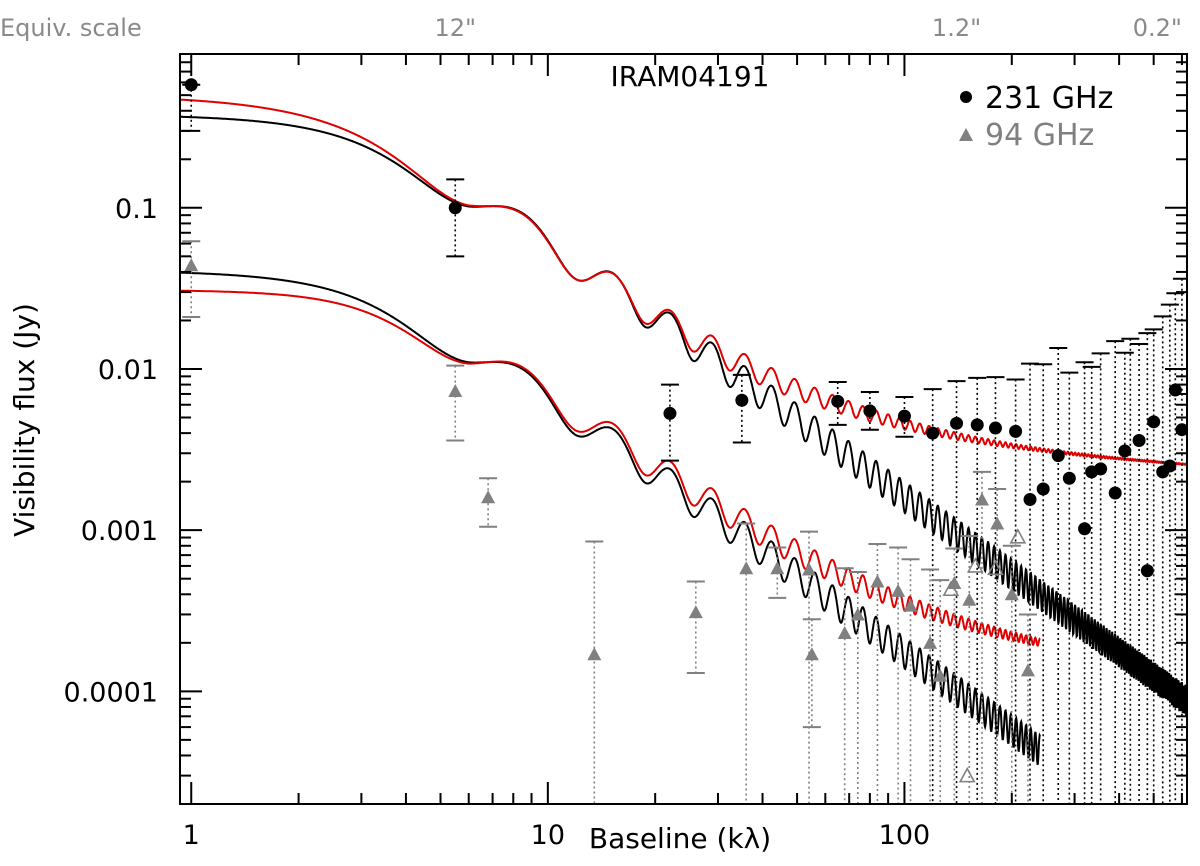 This screenshot has height=866, width=1200. I want to click on x-tick-label: 10, so click(548, 835).